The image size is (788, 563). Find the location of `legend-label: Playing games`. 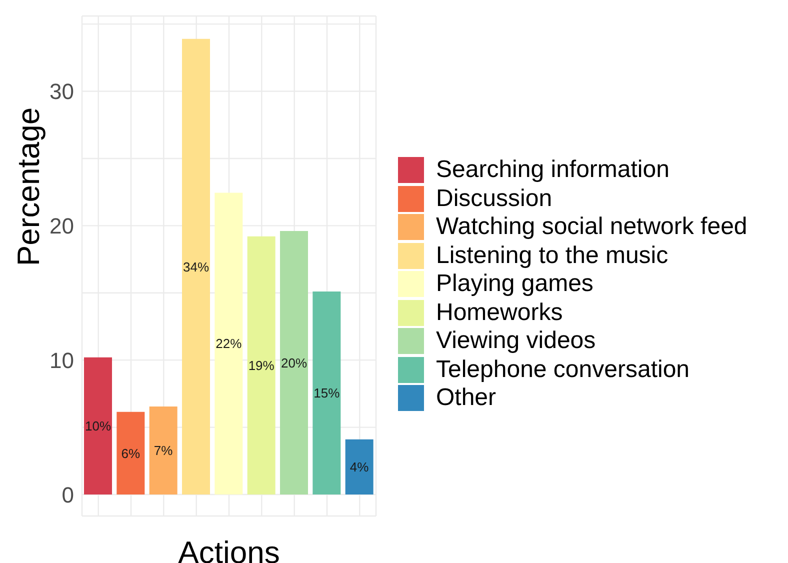

legend-label: Playing games is located at coordinates (515, 284).